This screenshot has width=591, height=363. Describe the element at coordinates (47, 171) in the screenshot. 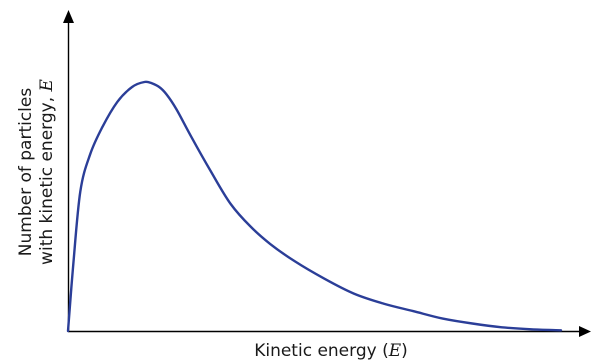

I see `y-axis-label-line2: with kinetic energy, E` at that location.